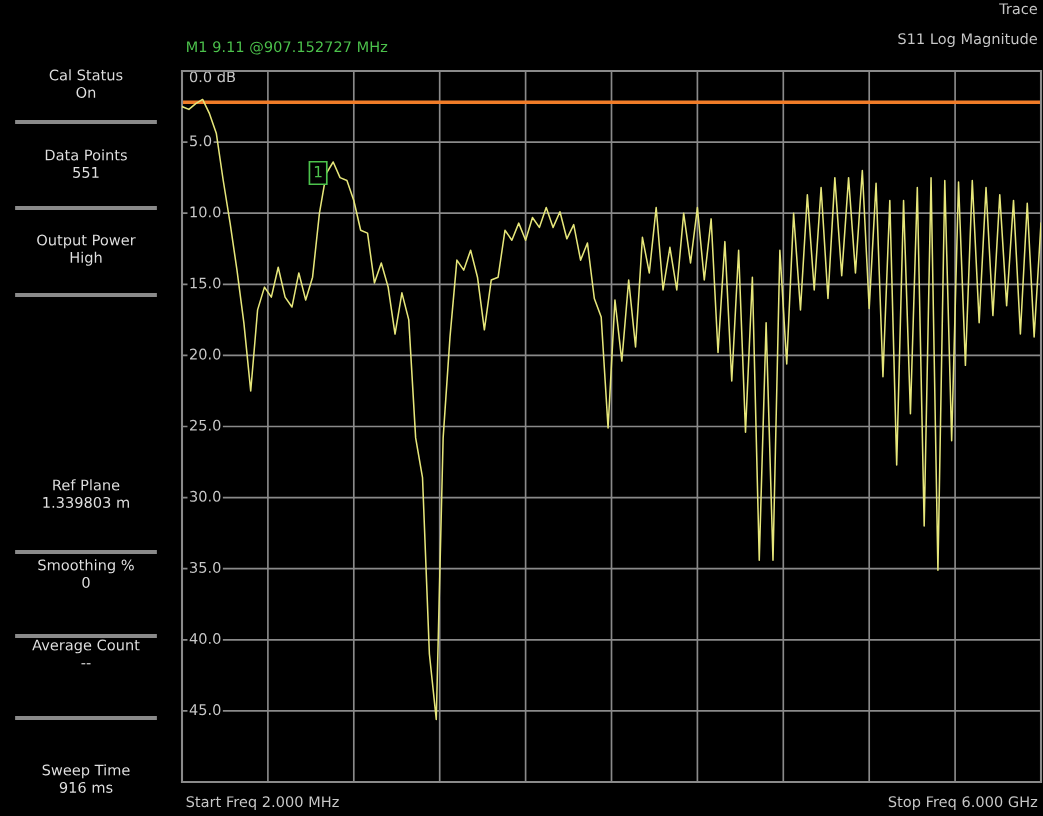  What do you see at coordinates (318, 172) in the screenshot?
I see `annotation: 1` at bounding box center [318, 172].